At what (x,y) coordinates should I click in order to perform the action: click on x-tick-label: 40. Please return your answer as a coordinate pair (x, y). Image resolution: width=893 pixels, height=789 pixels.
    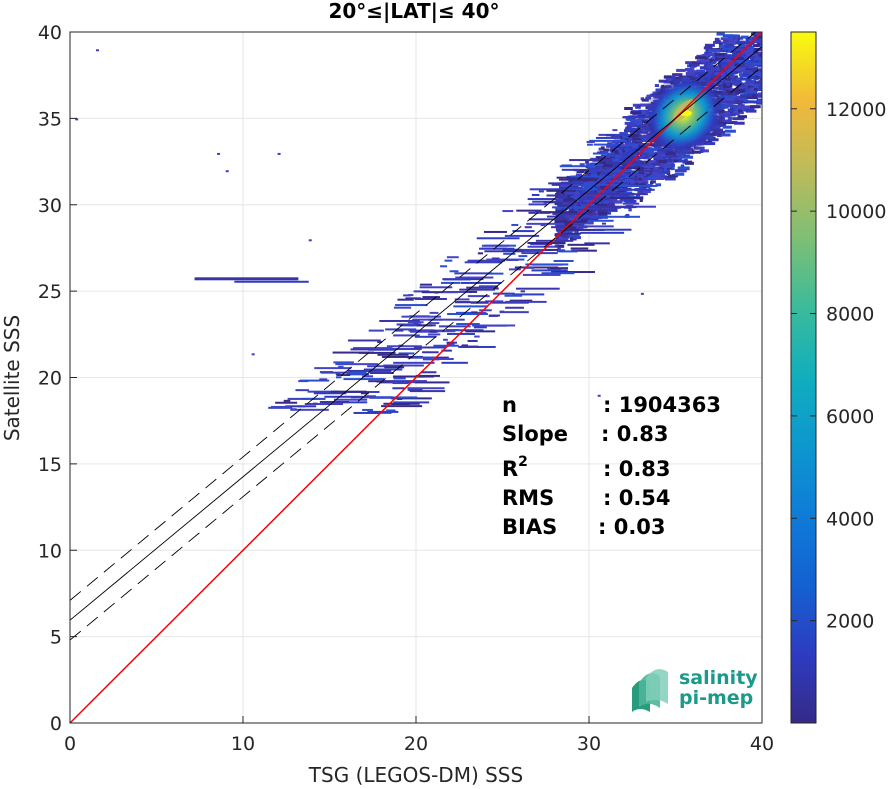
    Looking at the image, I should click on (762, 744).